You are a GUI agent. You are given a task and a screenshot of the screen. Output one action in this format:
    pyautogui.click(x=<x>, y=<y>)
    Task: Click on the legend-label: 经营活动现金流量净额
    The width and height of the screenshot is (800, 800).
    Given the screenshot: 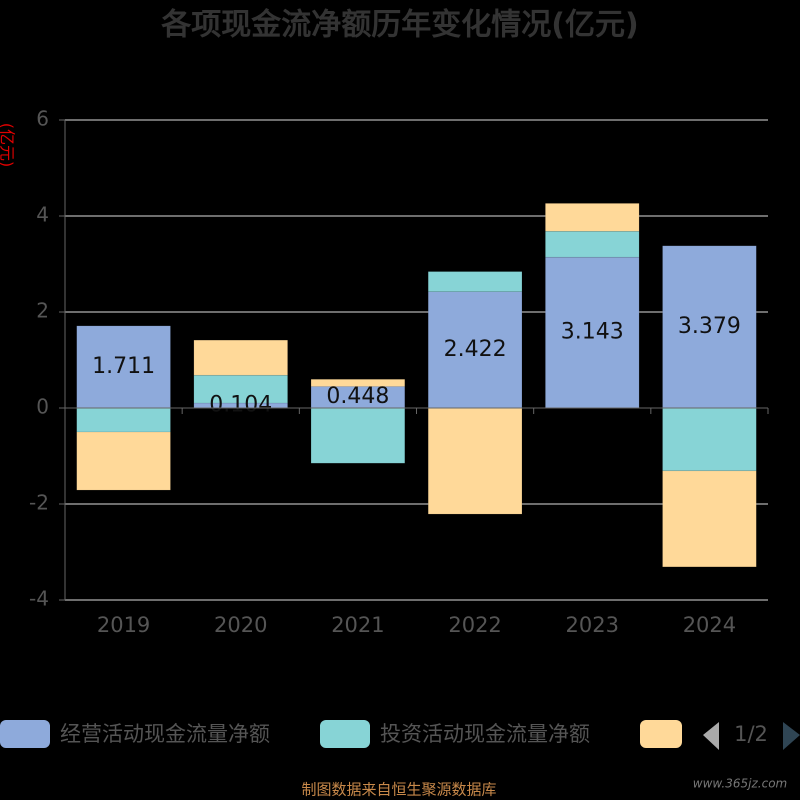 What is the action you would take?
    pyautogui.click(x=165, y=734)
    